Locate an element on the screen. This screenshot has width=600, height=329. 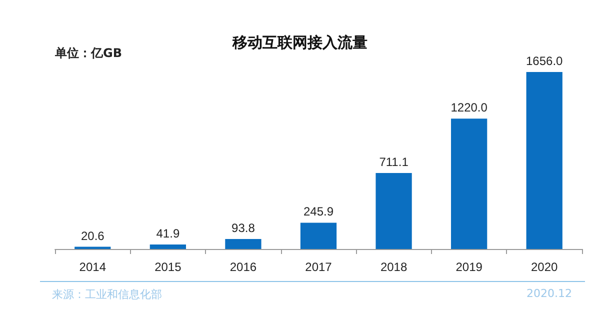
data-label: 1220.0 is located at coordinates (469, 107).